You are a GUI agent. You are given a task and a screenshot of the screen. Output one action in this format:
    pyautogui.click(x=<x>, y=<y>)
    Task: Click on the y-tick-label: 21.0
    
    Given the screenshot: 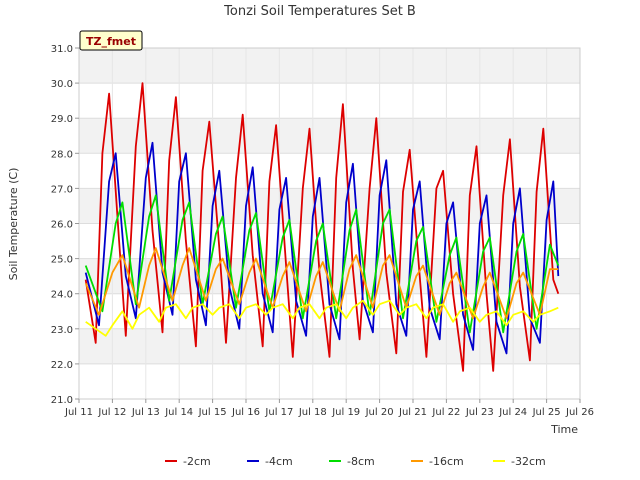 What is the action you would take?
    pyautogui.click(x=62, y=400)
    